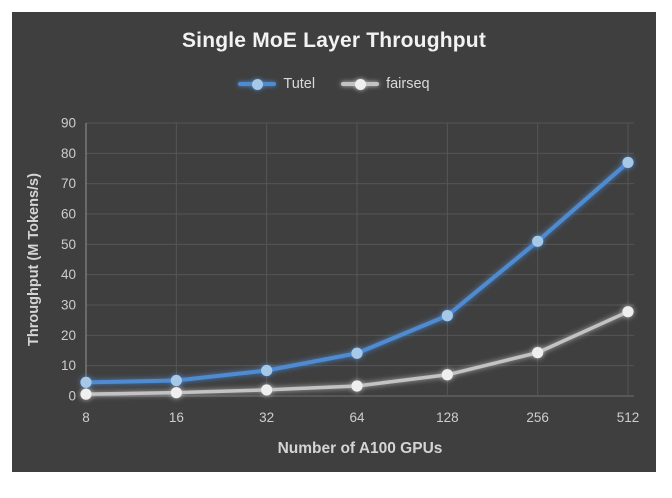  What do you see at coordinates (176, 417) in the screenshot?
I see `x-tick-label-16: 16` at bounding box center [176, 417].